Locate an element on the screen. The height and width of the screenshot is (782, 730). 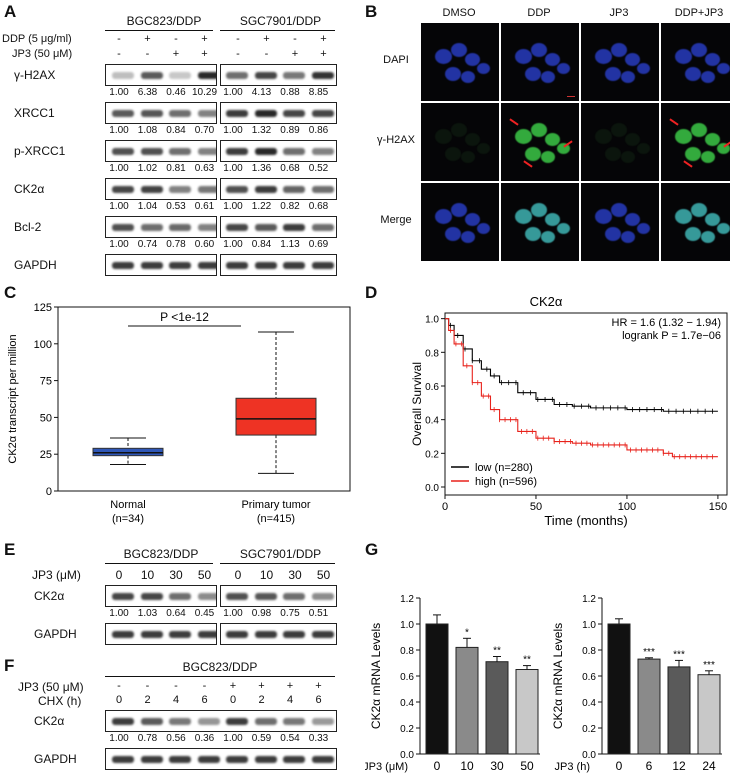
group-underline-sgc7901 is located at coordinates (277, 30).